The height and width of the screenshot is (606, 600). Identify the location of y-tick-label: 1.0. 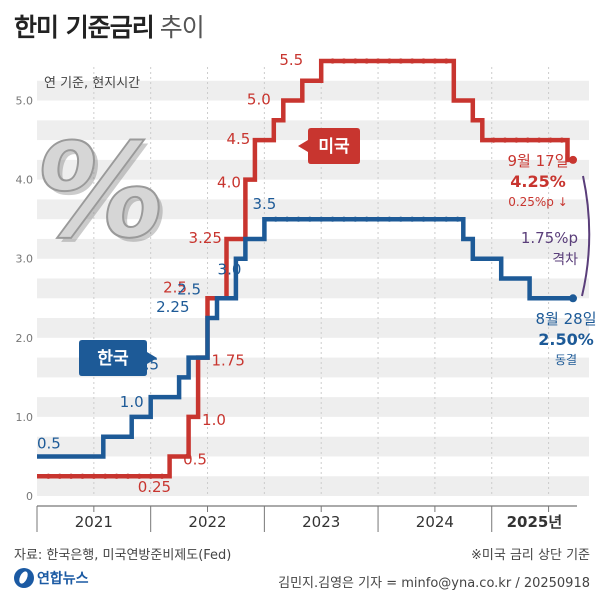
(25, 417).